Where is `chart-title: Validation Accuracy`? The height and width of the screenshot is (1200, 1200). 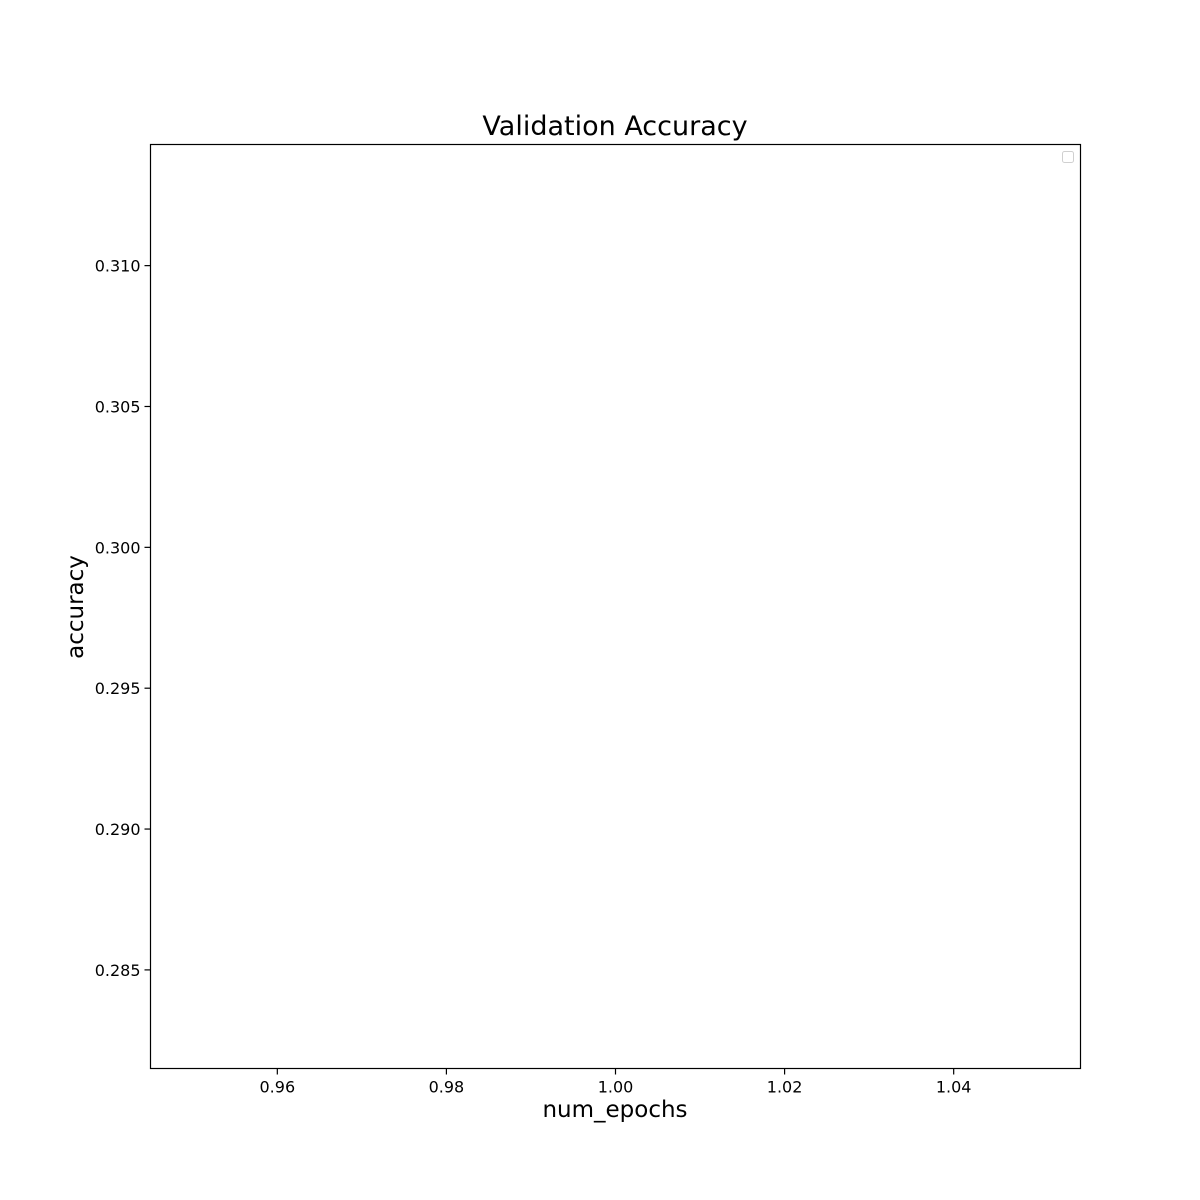 chart-title: Validation Accuracy is located at coordinates (614, 126).